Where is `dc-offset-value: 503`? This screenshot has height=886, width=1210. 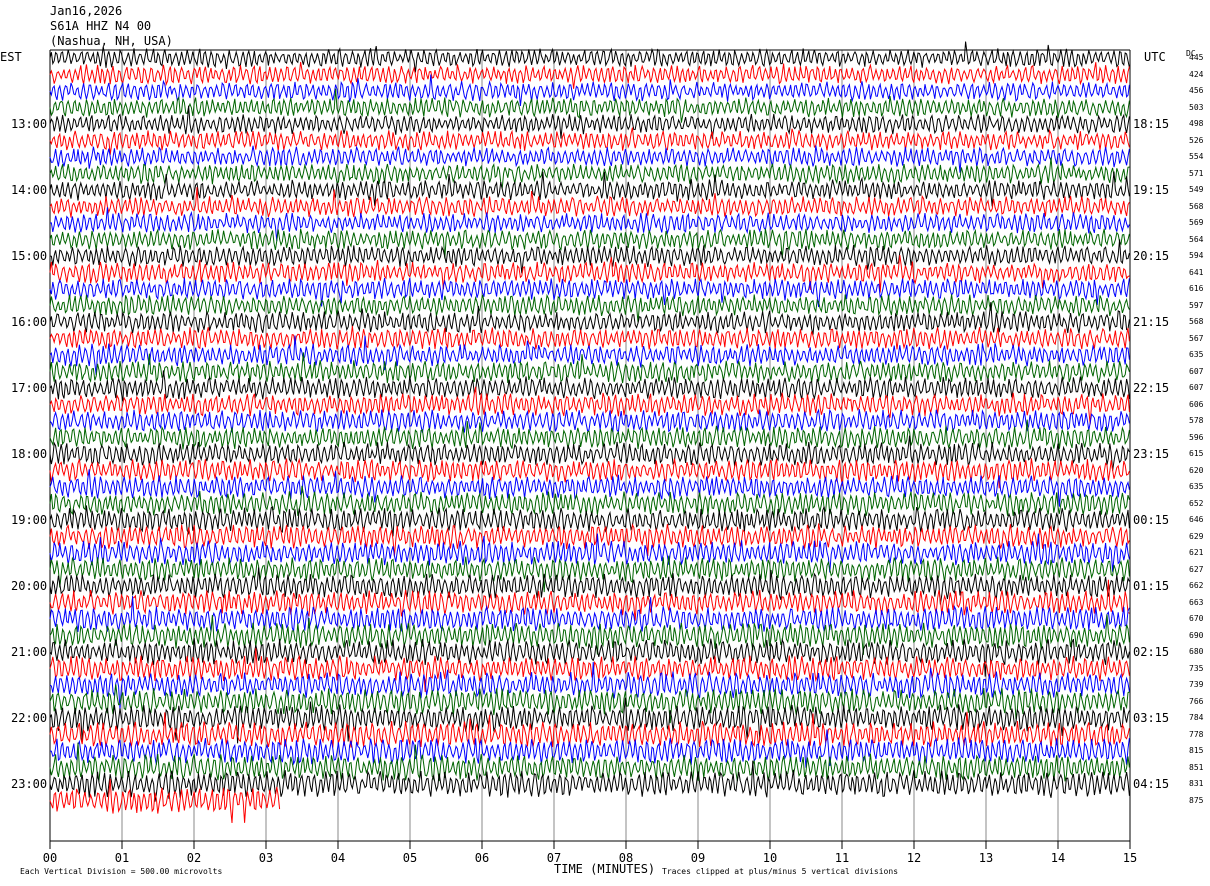 dc-offset-value: 503 is located at coordinates (1196, 107).